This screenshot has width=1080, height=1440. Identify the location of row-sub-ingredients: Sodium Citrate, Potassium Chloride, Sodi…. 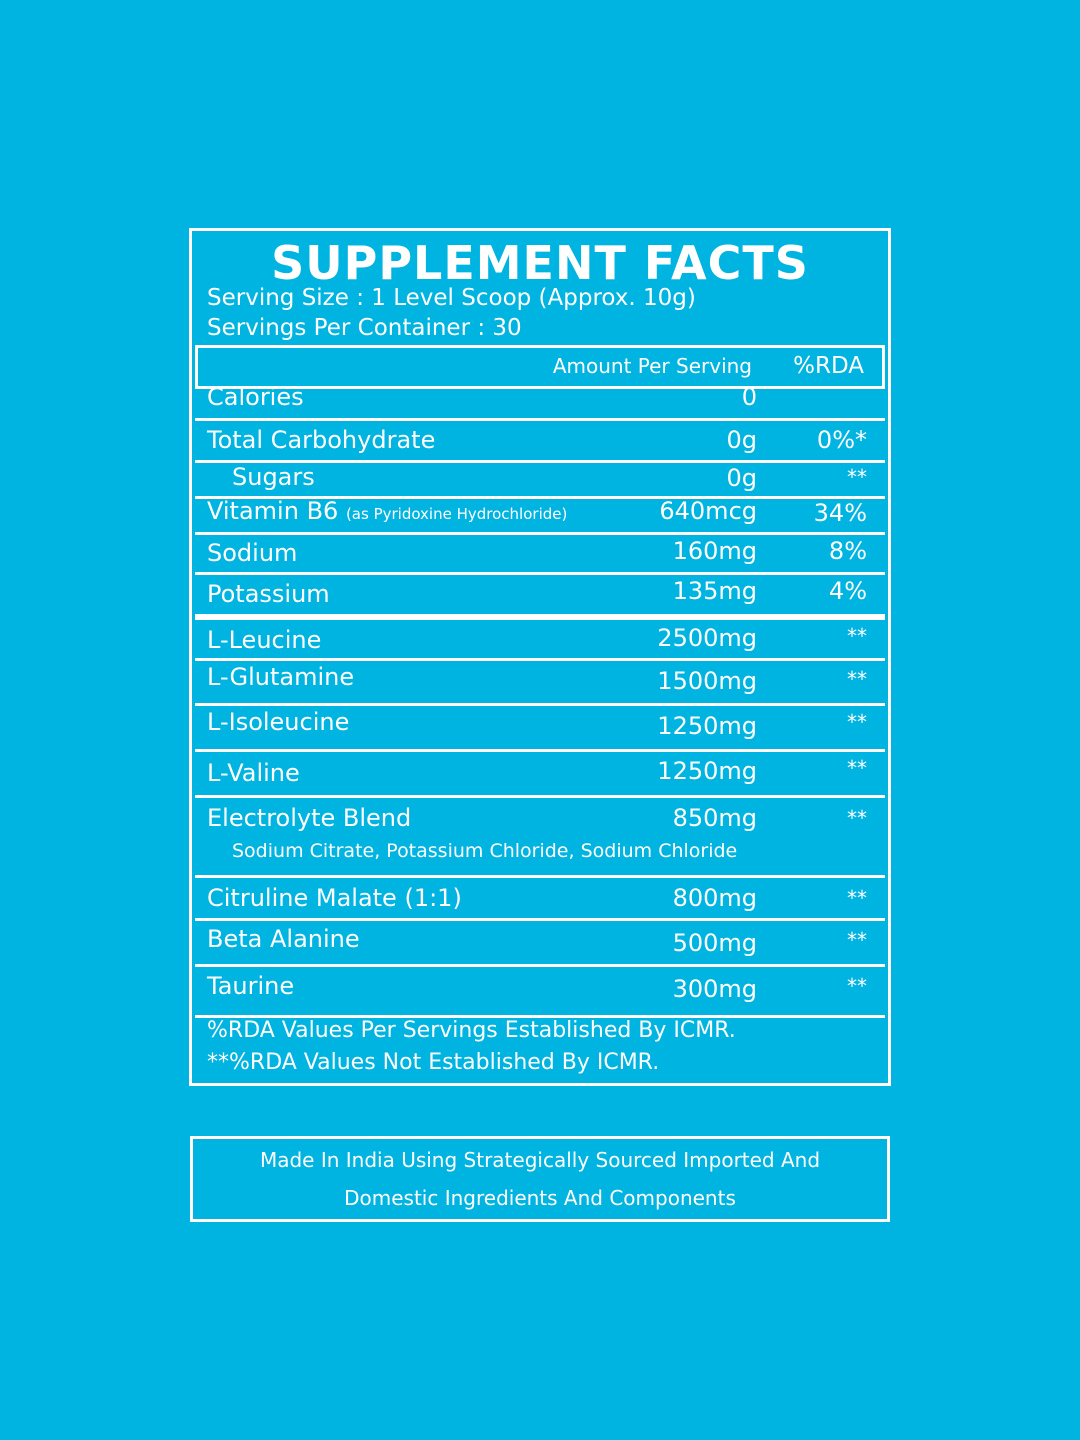
(485, 851).